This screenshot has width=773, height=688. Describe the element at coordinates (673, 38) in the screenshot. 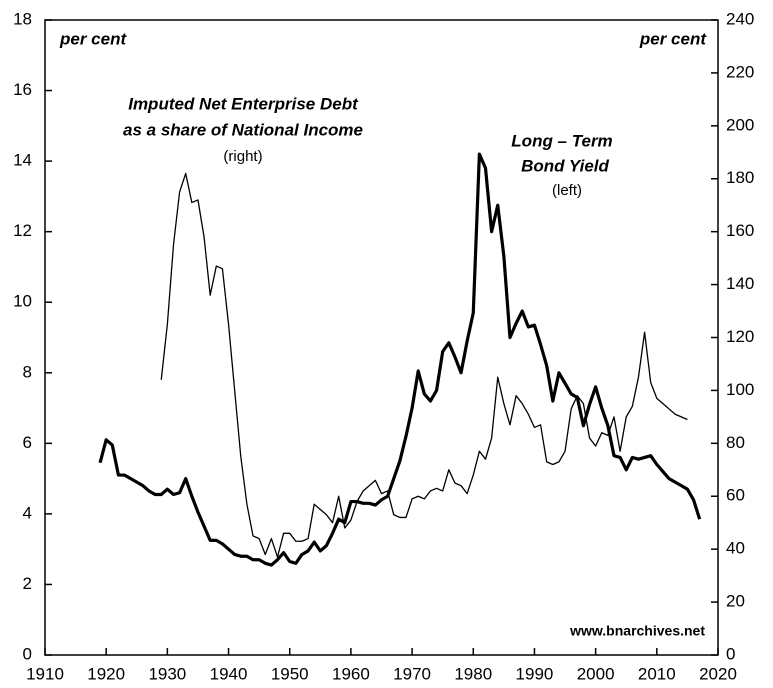

I see `y2-axis-label: per cent` at that location.